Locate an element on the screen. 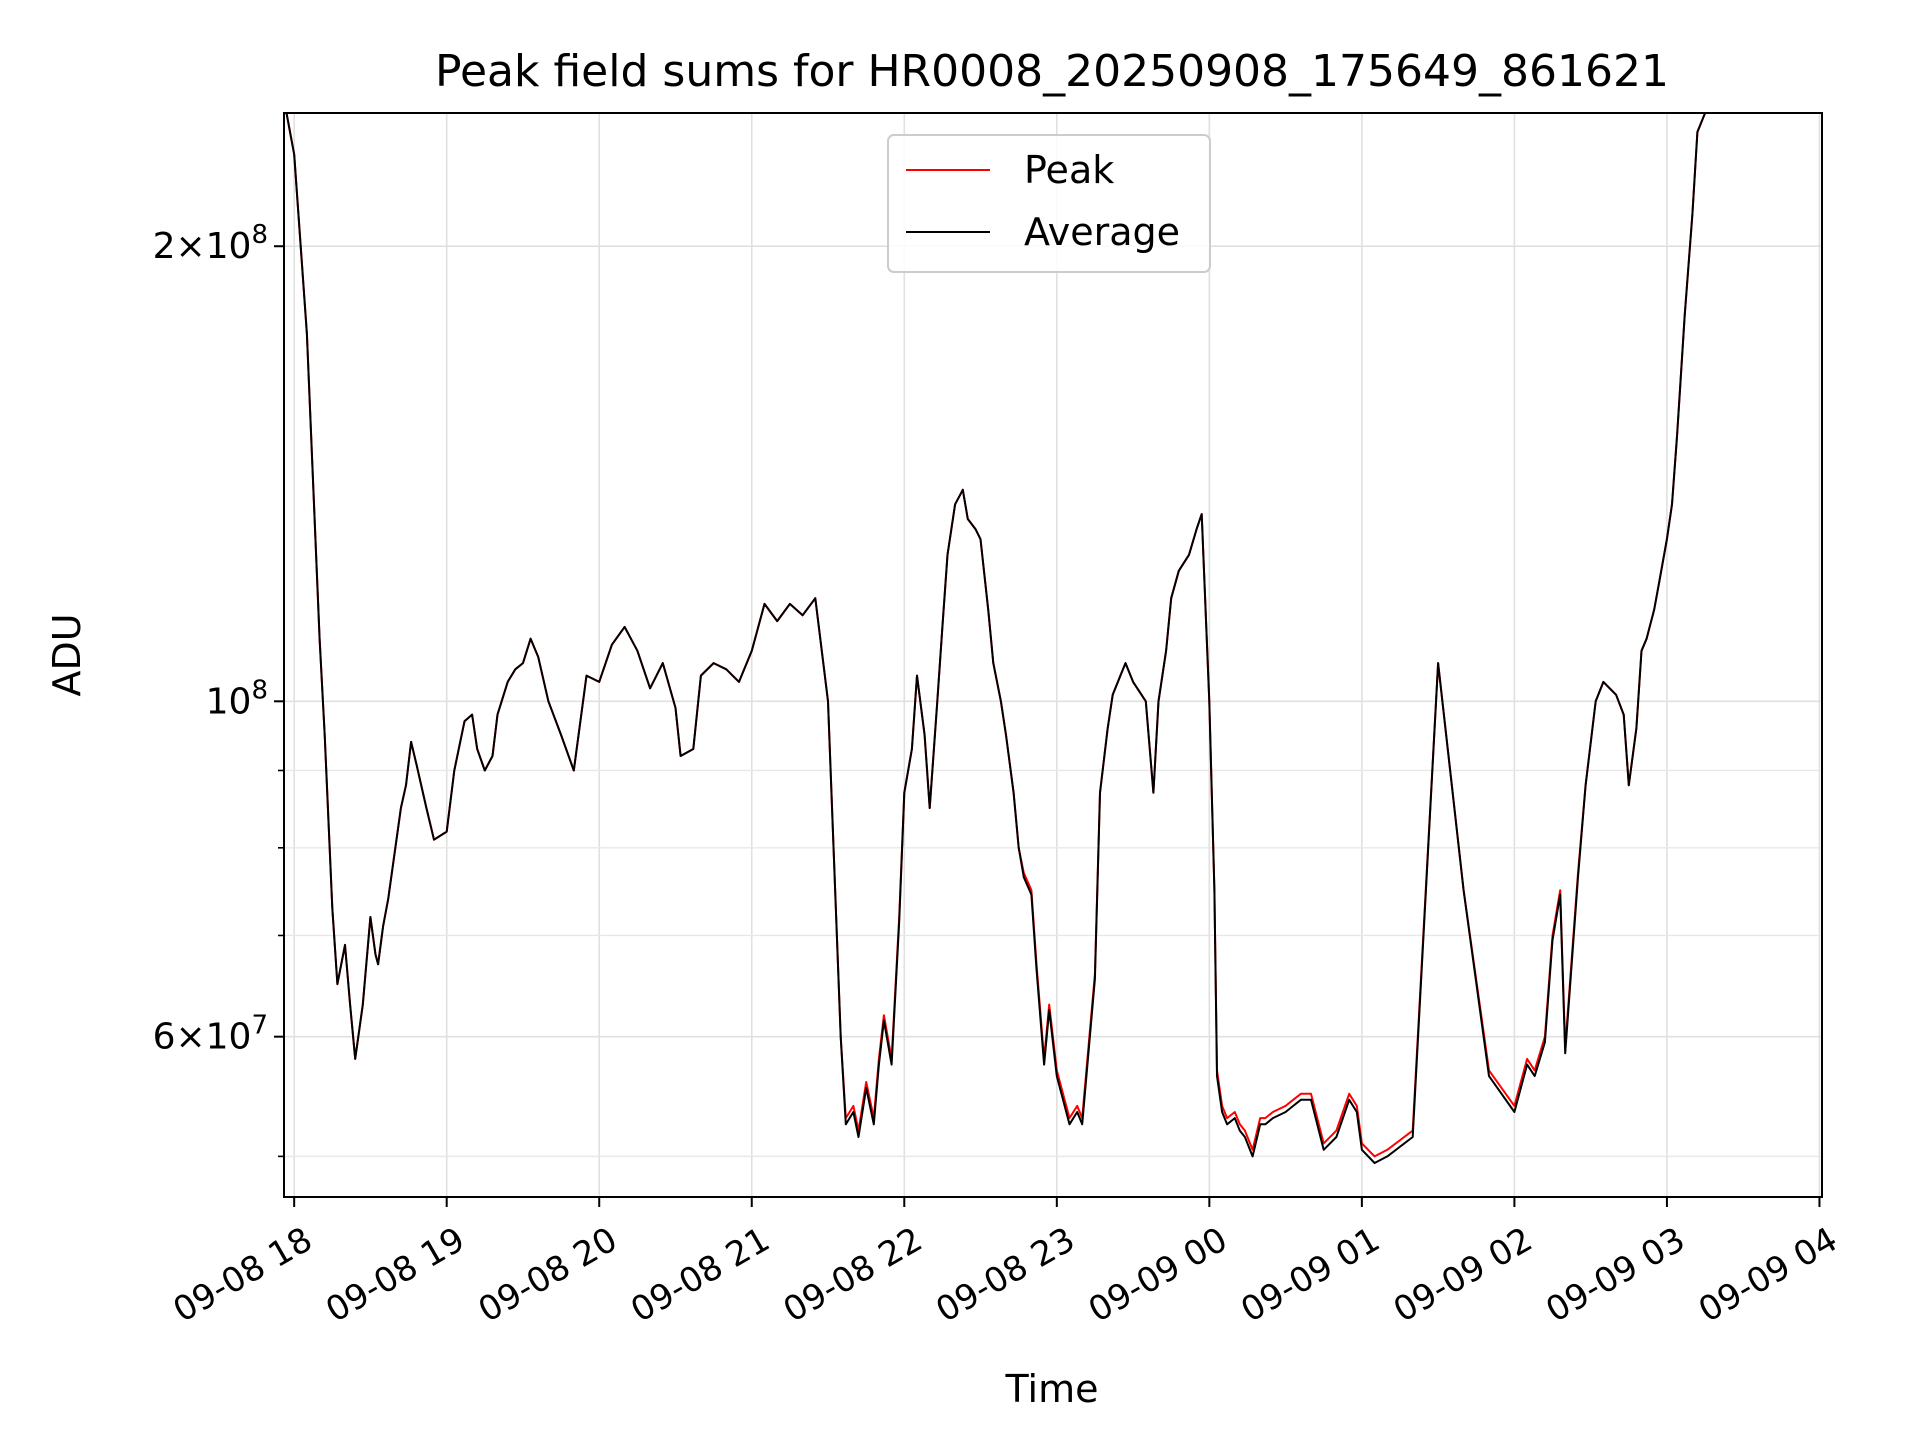 The height and width of the screenshot is (1440, 1920). legend-label-average: Average is located at coordinates (1102, 232).